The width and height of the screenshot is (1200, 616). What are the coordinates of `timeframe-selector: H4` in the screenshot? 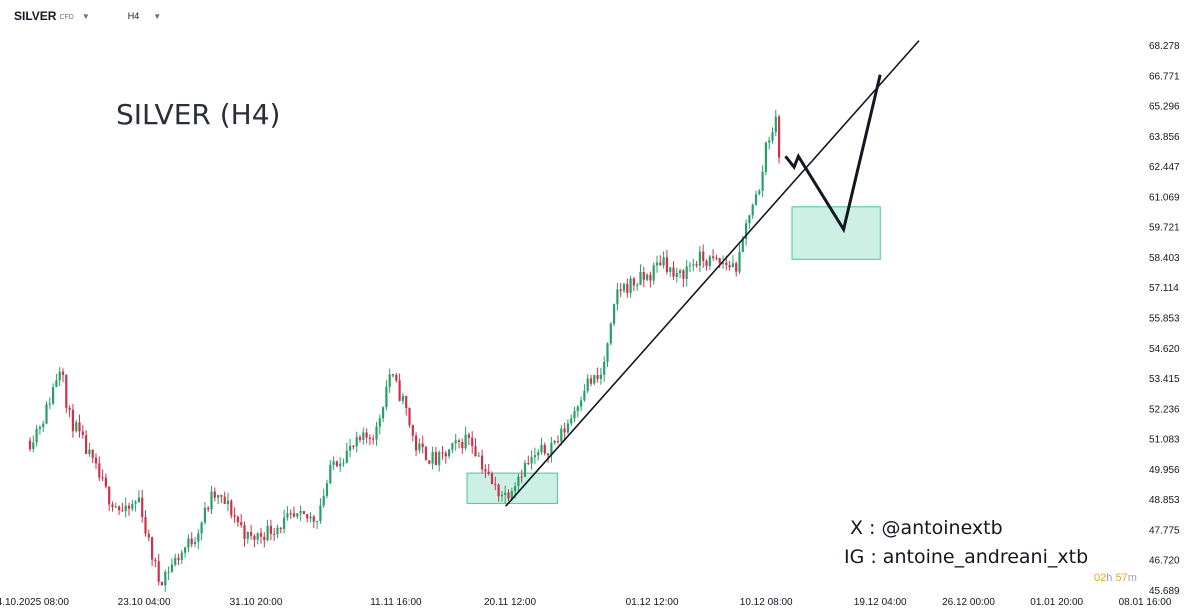 It's located at (133, 16).